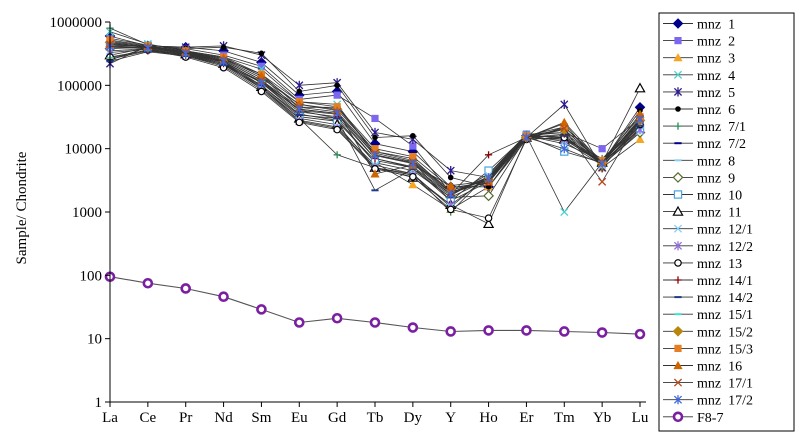  I want to click on legend-item-mnz-4: mnz 4, so click(699, 76).